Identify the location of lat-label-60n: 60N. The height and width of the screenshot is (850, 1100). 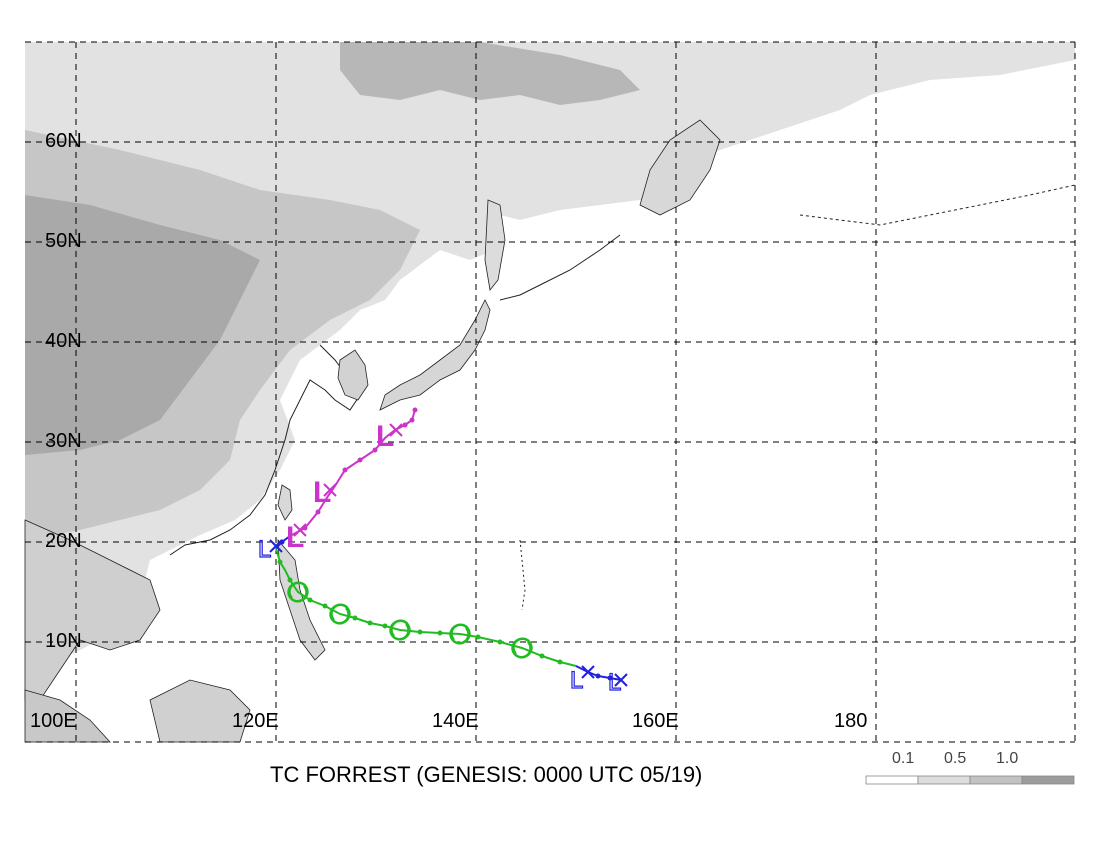
(63, 141).